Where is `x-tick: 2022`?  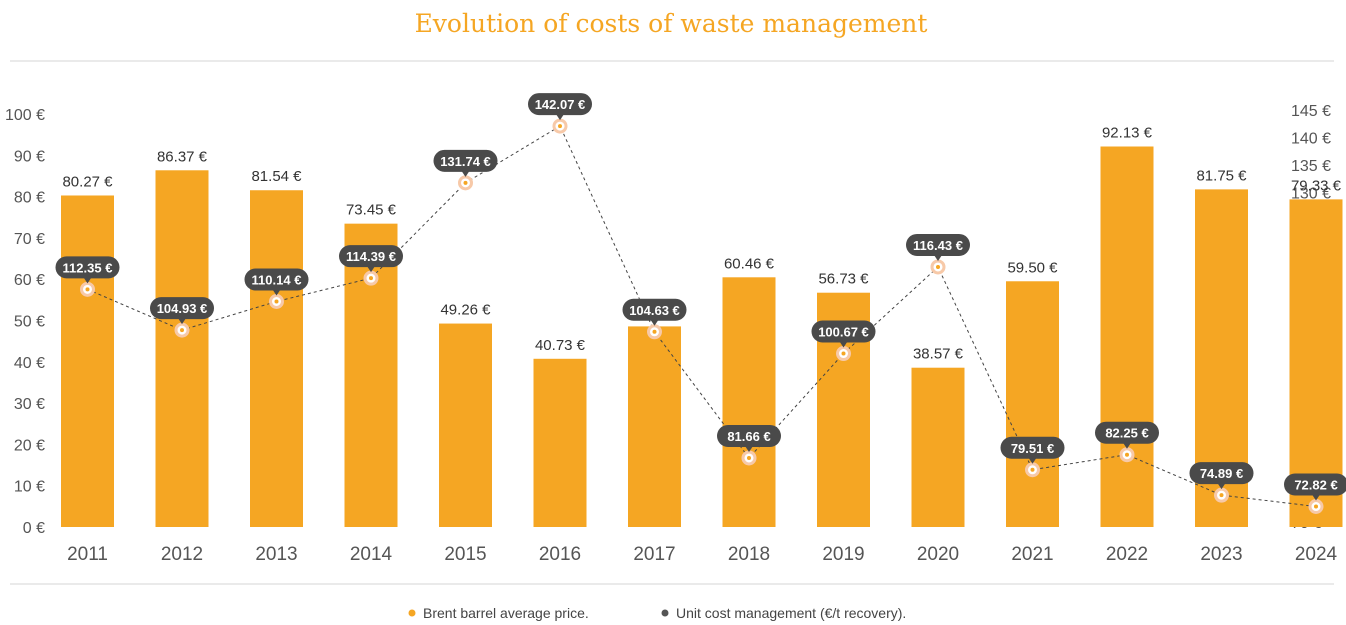 x-tick: 2022 is located at coordinates (1127, 554).